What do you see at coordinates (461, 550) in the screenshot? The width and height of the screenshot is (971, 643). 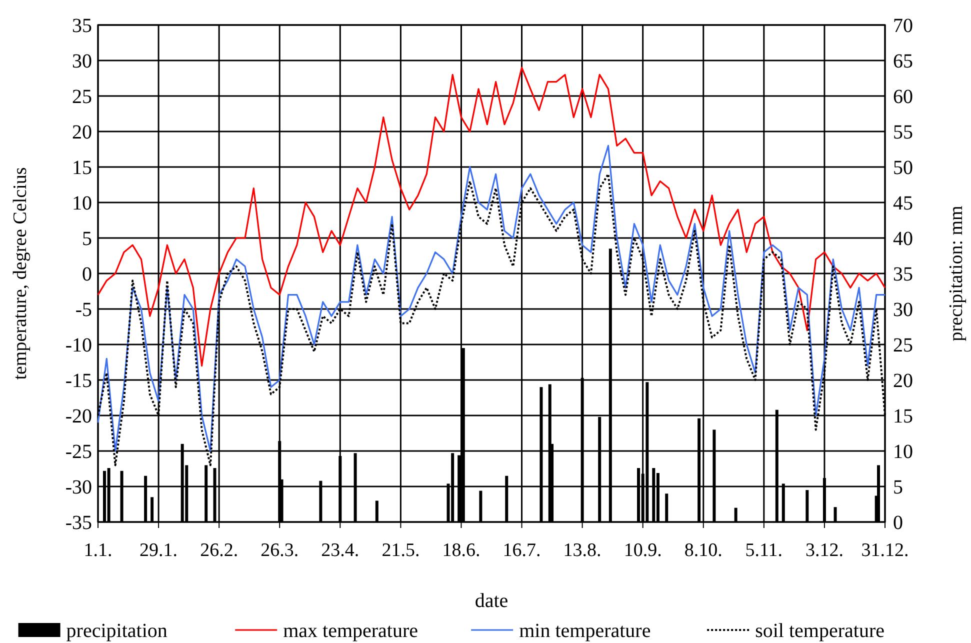 I see `x-tick-label: 18.6.` at bounding box center [461, 550].